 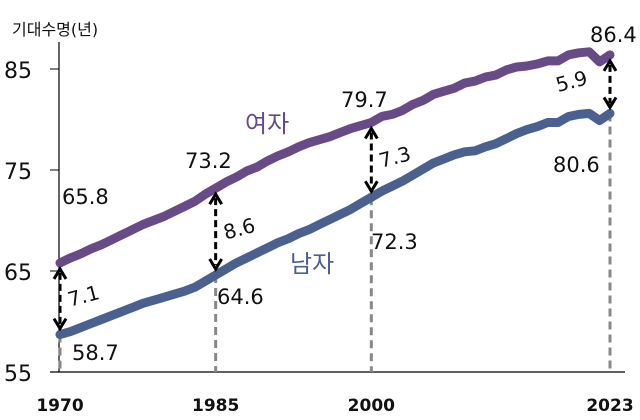 What do you see at coordinates (215, 406) in the screenshot?
I see `x-tick-label: 1985` at bounding box center [215, 406].